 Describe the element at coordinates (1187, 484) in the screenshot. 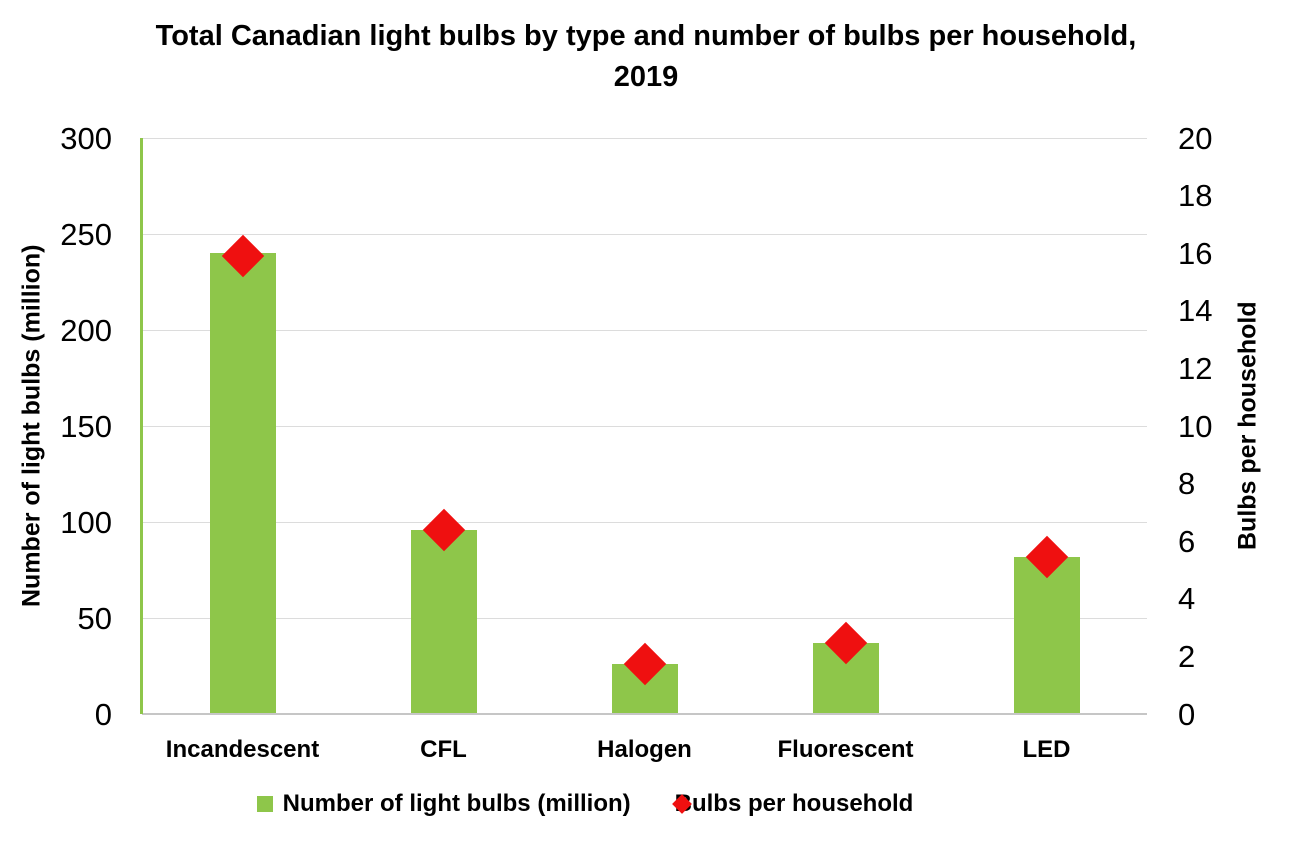

I see `right-axis-tick: 8` at that location.